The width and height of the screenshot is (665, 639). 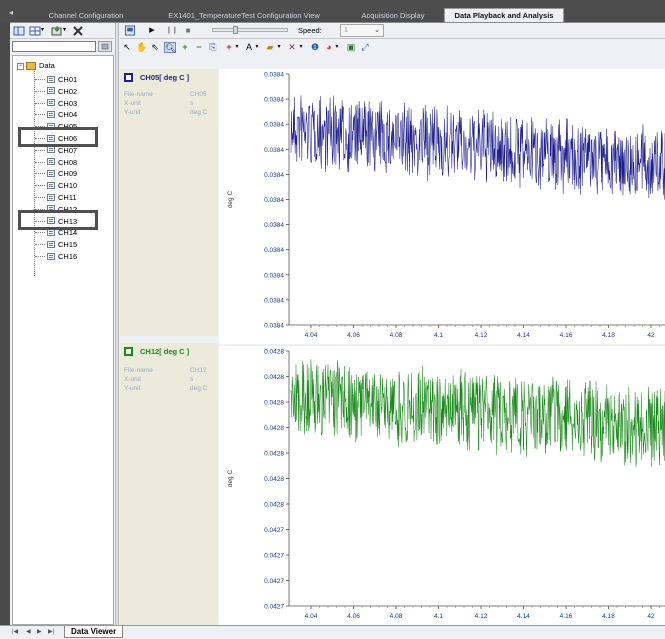 I want to click on last-sheet-icon: ▶|, so click(x=51, y=632).